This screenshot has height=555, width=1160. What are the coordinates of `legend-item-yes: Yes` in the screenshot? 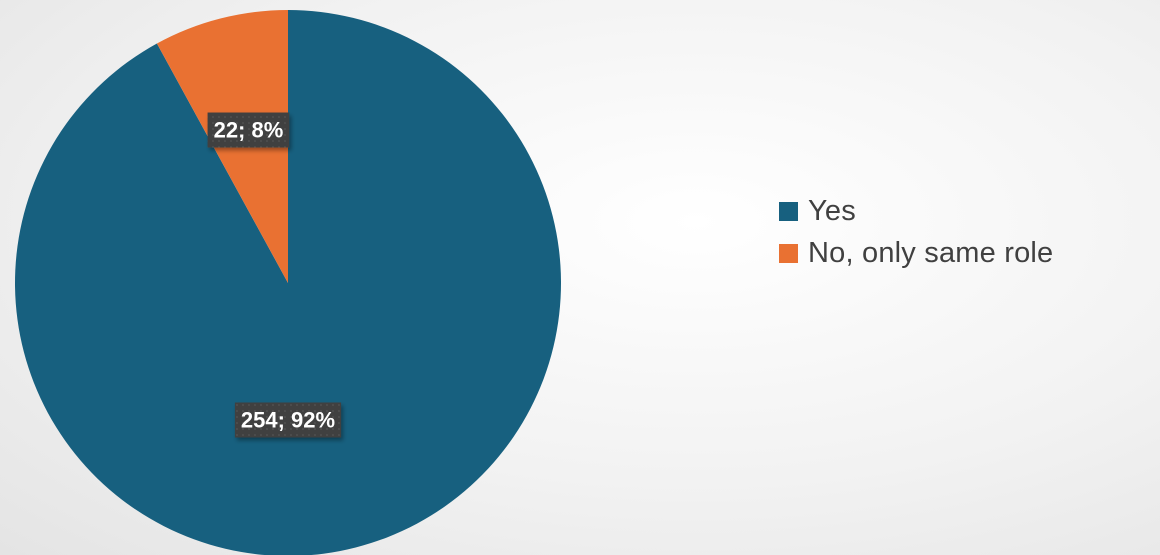 It's located at (916, 211).